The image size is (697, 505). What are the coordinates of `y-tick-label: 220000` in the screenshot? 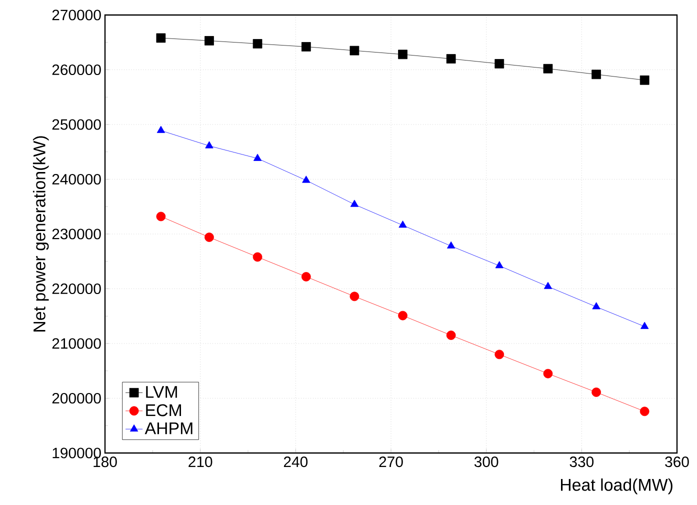 It's located at (76, 288).